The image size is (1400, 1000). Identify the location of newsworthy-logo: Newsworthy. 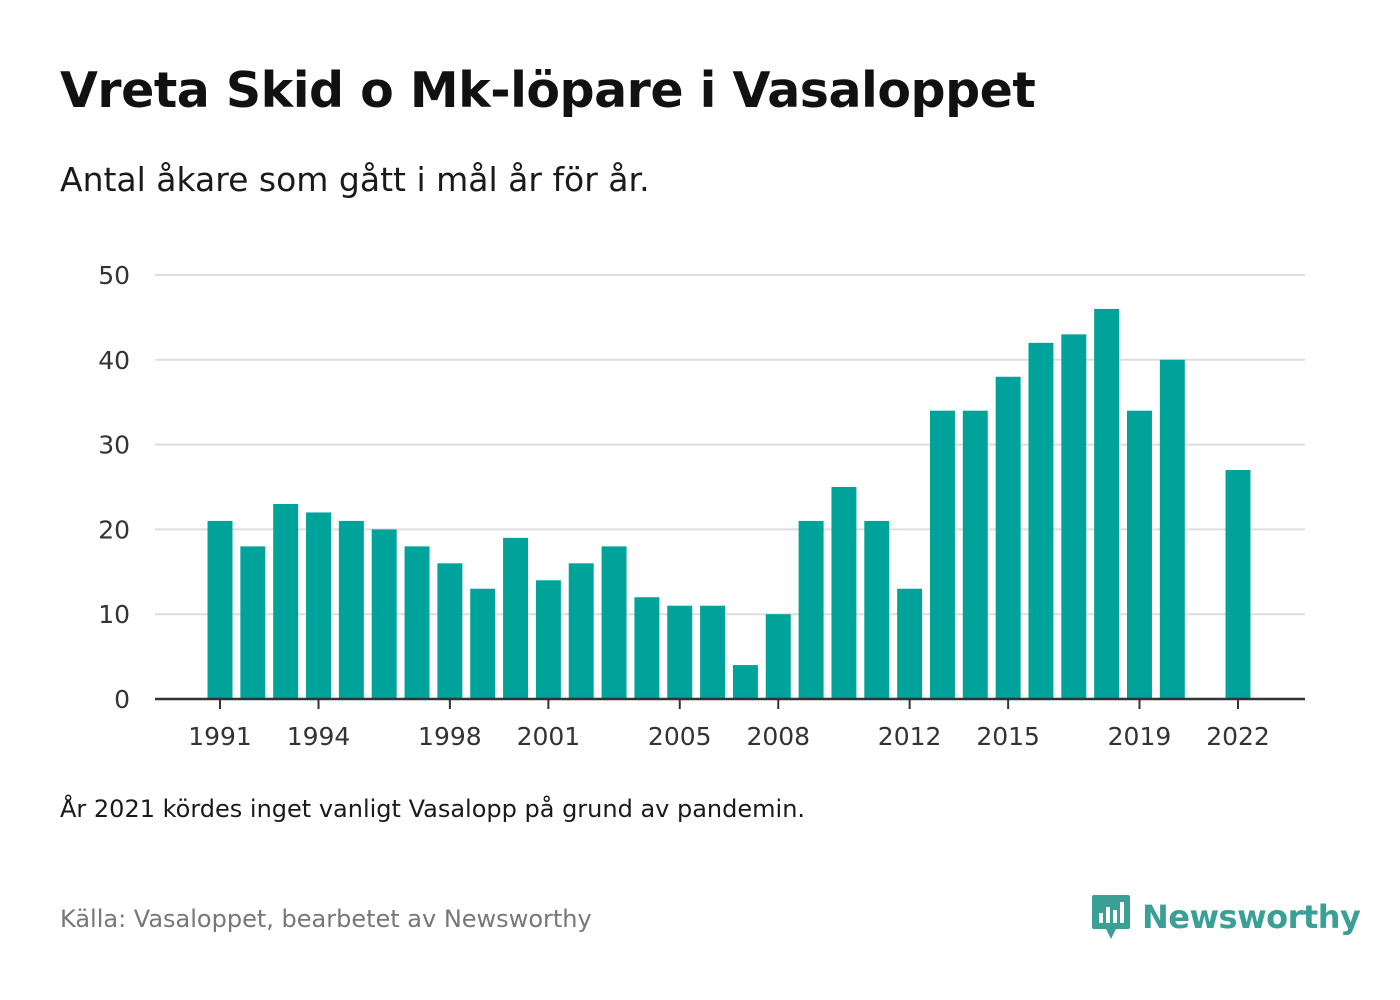
(1225, 917).